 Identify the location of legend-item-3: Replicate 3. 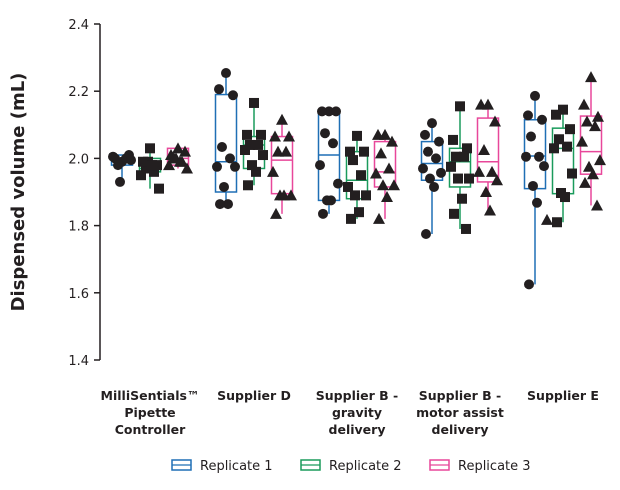
(480, 466).